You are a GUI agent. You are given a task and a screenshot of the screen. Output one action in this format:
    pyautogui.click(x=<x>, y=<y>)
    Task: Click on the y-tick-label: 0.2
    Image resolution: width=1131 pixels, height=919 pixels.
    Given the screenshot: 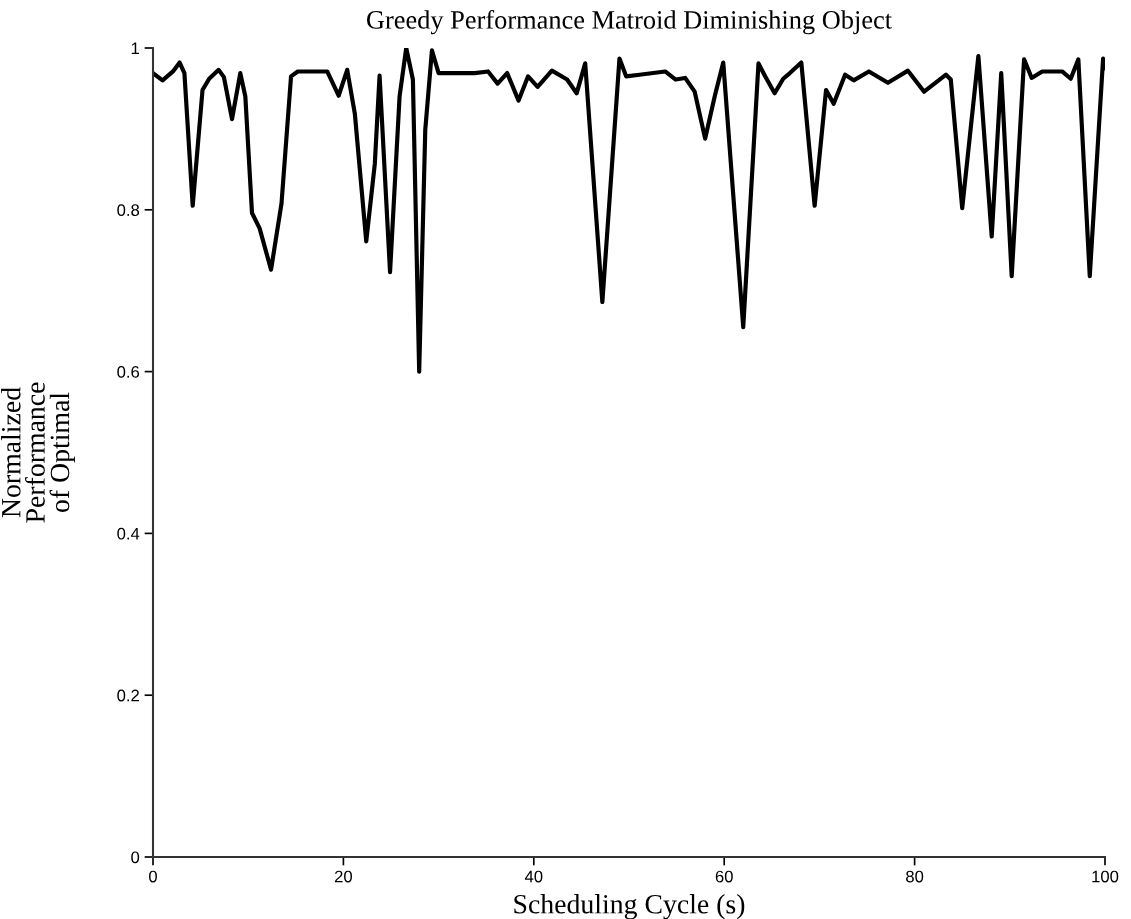 What is the action you would take?
    pyautogui.click(x=128, y=695)
    